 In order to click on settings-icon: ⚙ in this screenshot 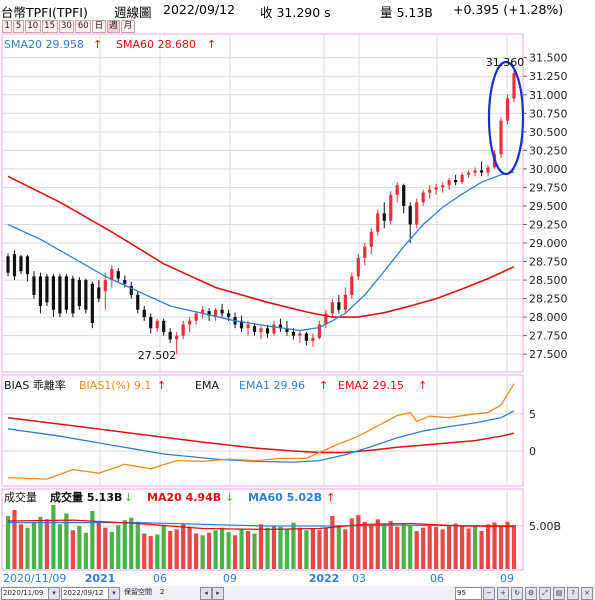, I will do `click(531, 593)`.